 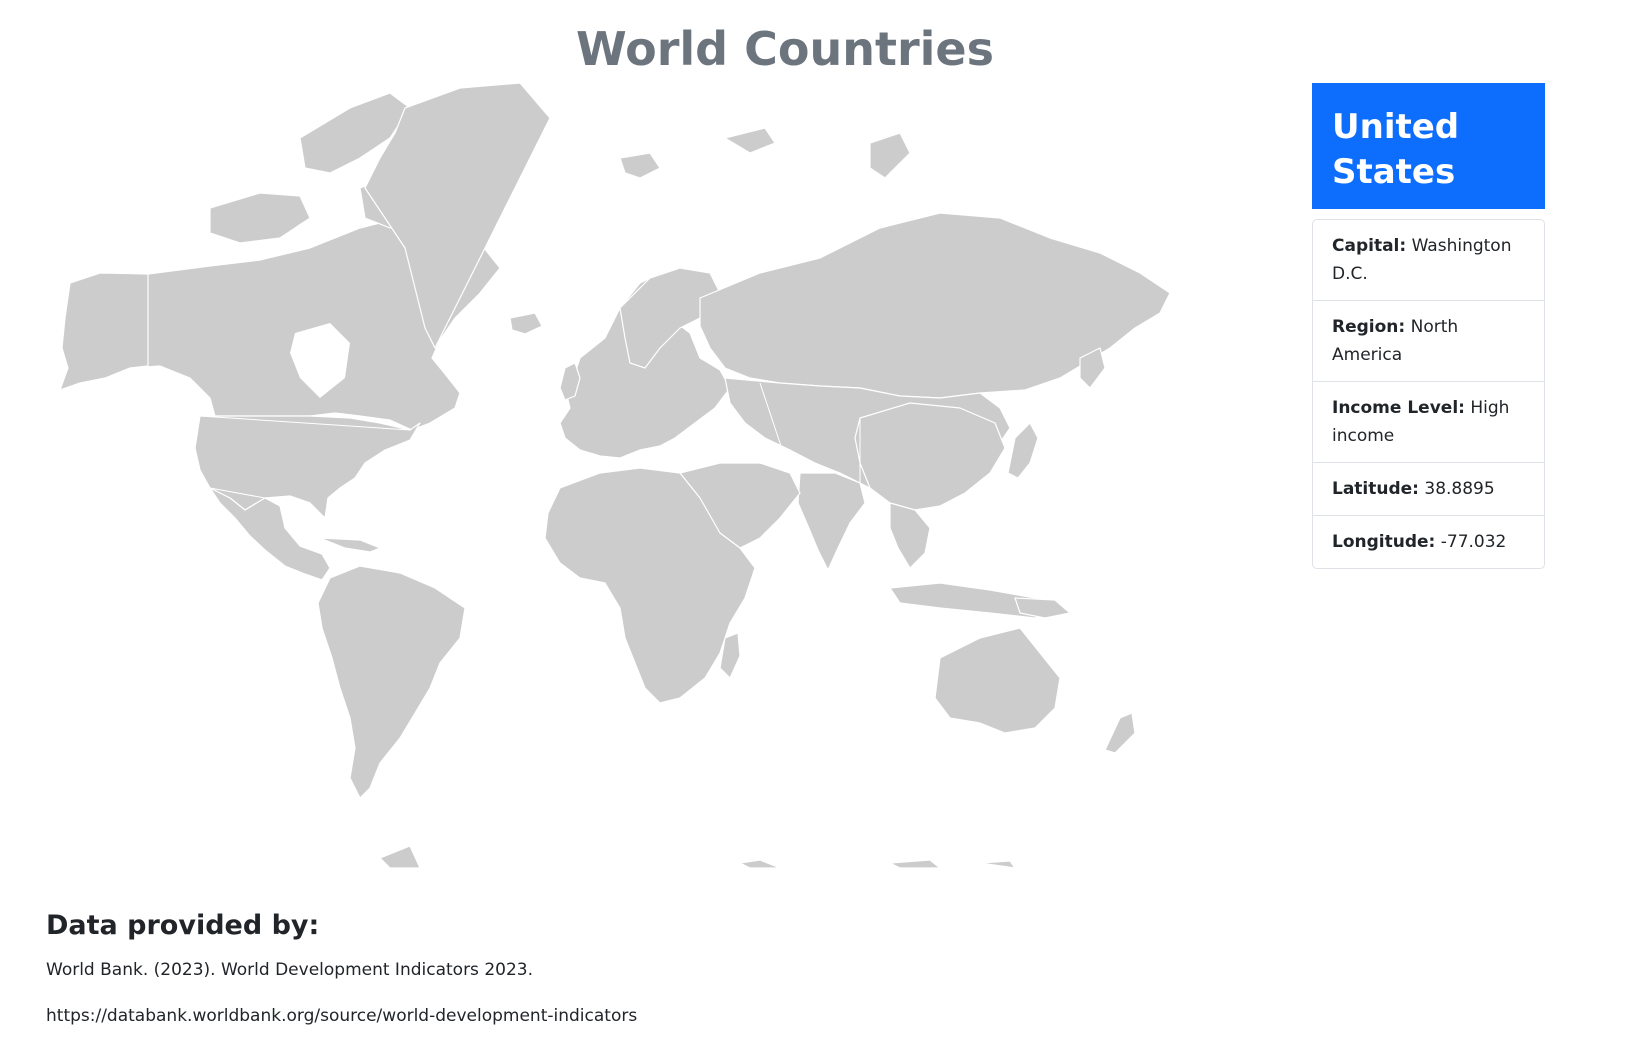 What do you see at coordinates (785, 49) in the screenshot?
I see `page-title: World Countries` at bounding box center [785, 49].